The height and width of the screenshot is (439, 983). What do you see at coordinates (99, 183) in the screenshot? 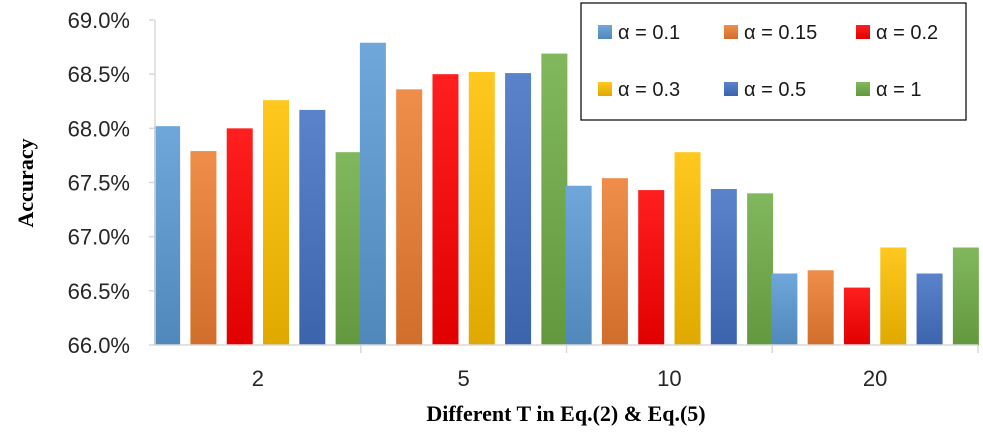
I see `y-tick-label: 67.5%` at bounding box center [99, 183].